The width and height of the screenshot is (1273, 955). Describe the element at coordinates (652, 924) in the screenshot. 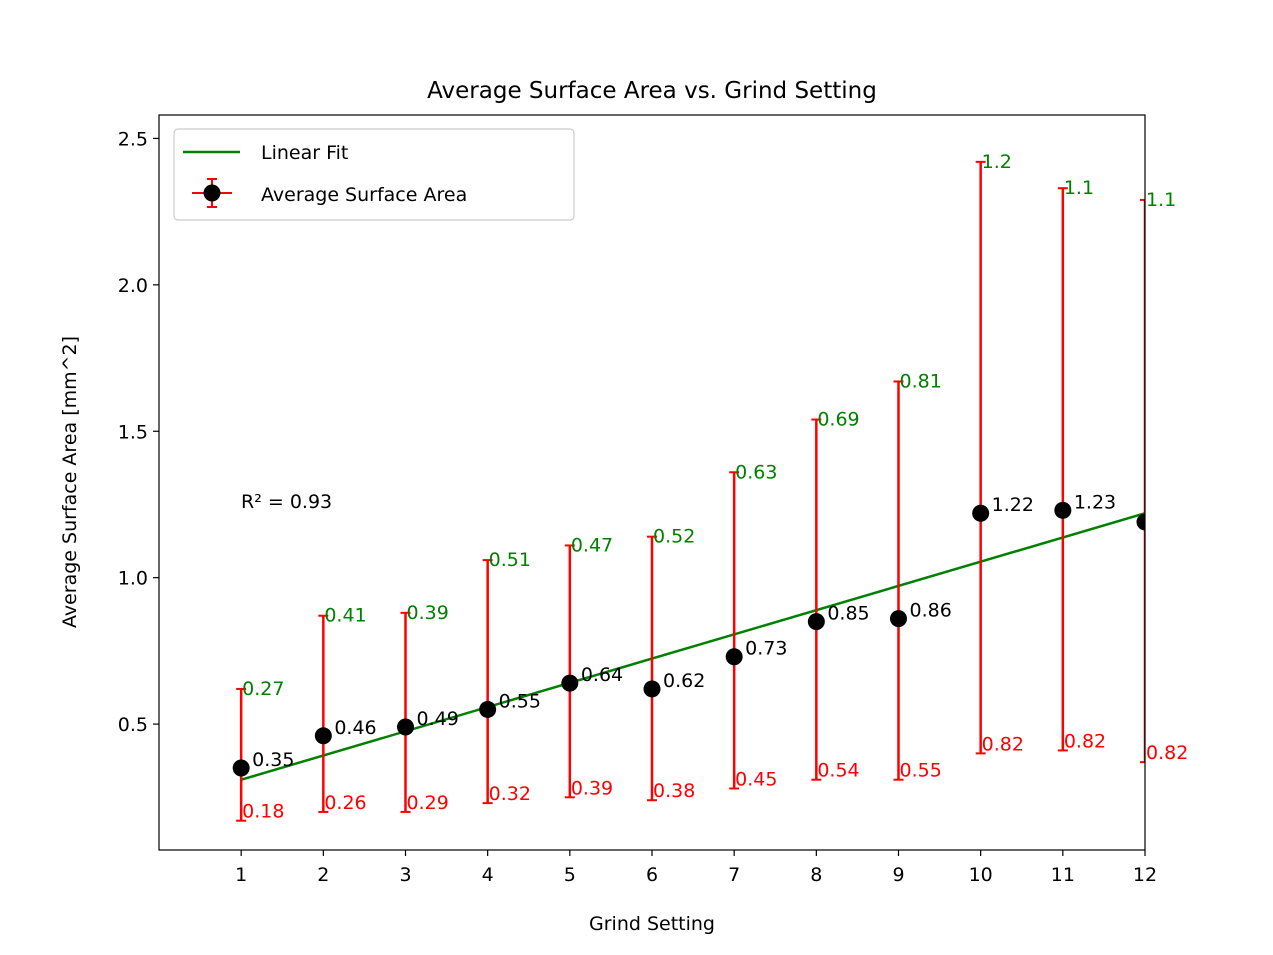

I see `x-axis-label: Grind Setting` at that location.